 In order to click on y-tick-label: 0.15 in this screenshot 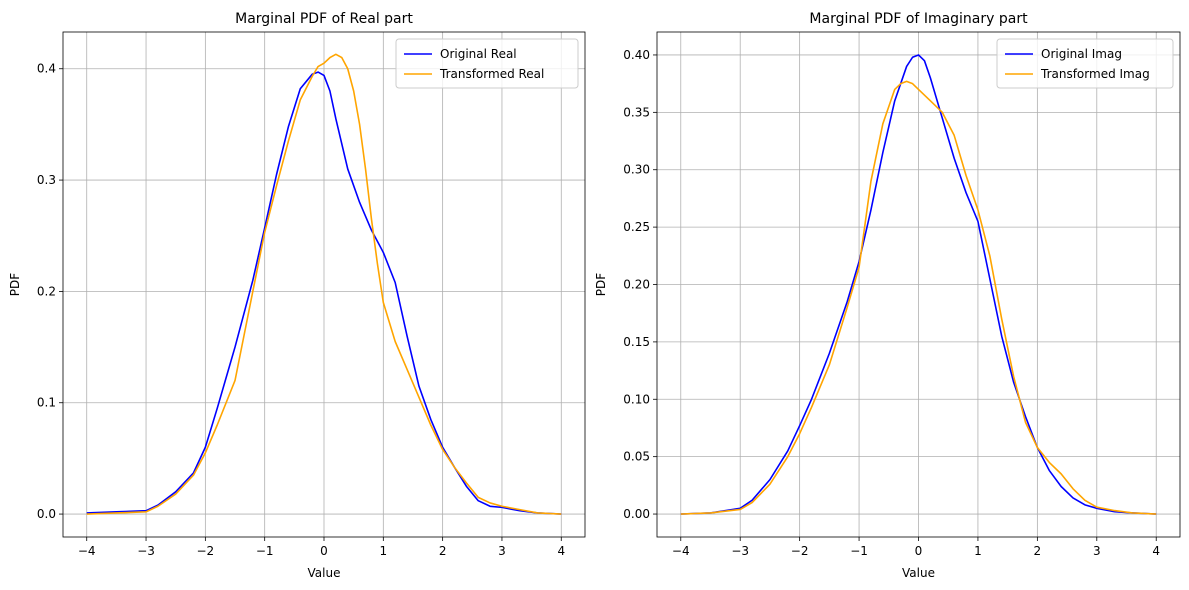, I will do `click(636, 342)`.